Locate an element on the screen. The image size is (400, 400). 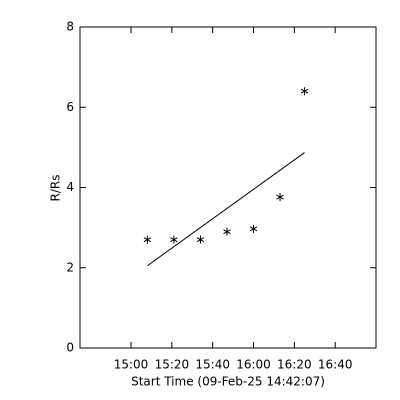
y-tick-label: 2 is located at coordinates (70, 267).